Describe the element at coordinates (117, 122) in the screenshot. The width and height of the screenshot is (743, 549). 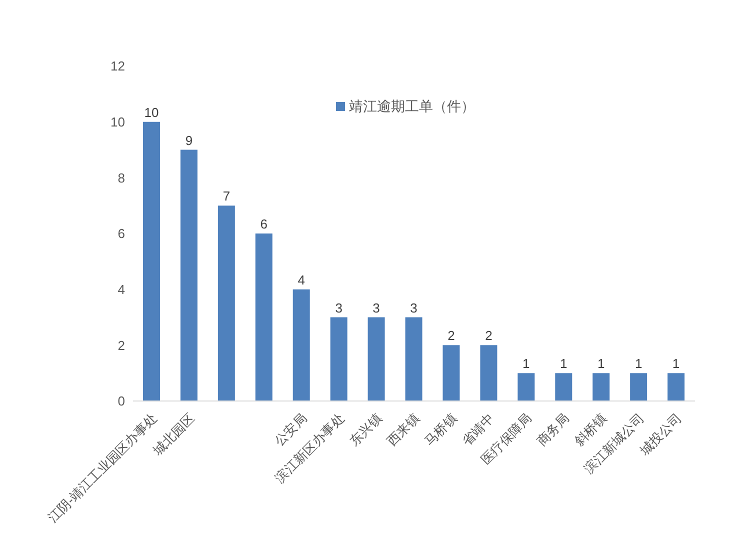
I see `y-tick-label: 10` at that location.